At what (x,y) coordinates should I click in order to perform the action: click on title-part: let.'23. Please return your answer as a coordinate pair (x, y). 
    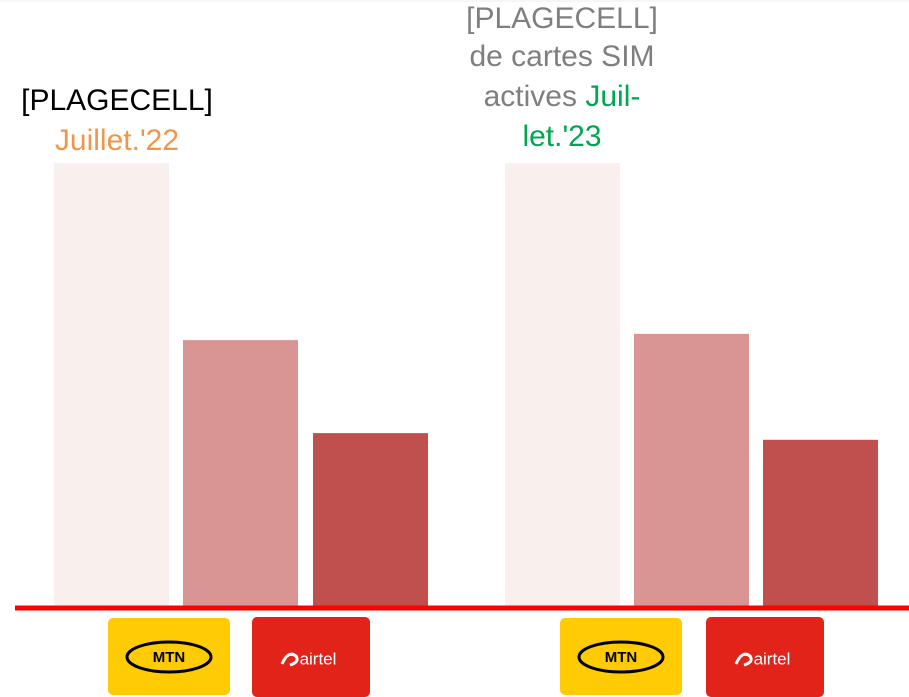
    Looking at the image, I should click on (561, 136).